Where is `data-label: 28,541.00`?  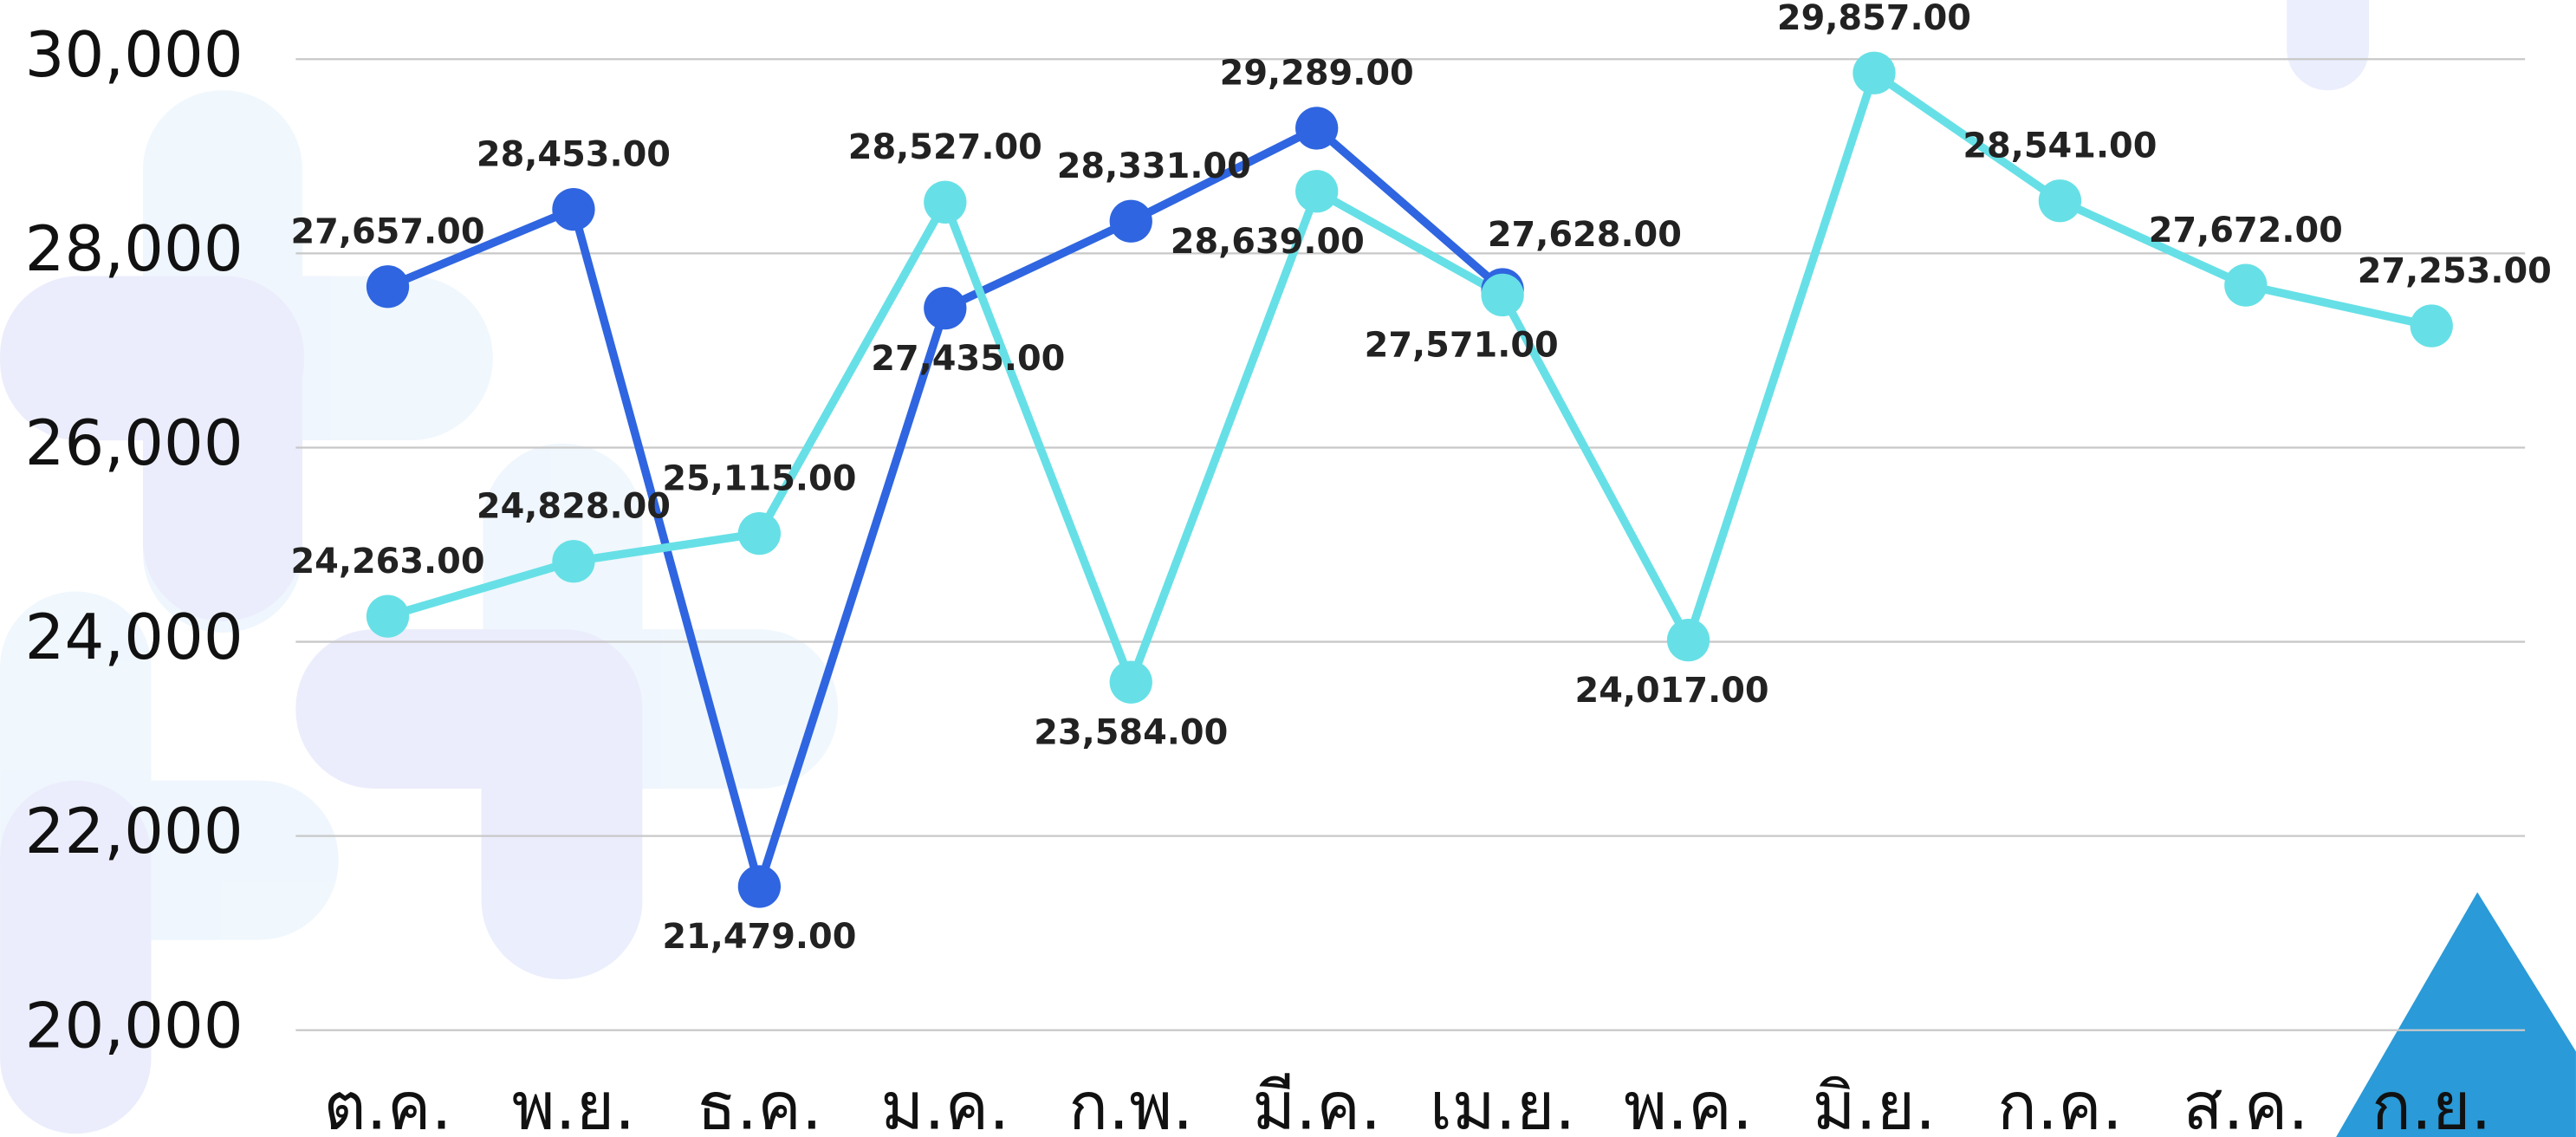 data-label: 28,541.00 is located at coordinates (2060, 146).